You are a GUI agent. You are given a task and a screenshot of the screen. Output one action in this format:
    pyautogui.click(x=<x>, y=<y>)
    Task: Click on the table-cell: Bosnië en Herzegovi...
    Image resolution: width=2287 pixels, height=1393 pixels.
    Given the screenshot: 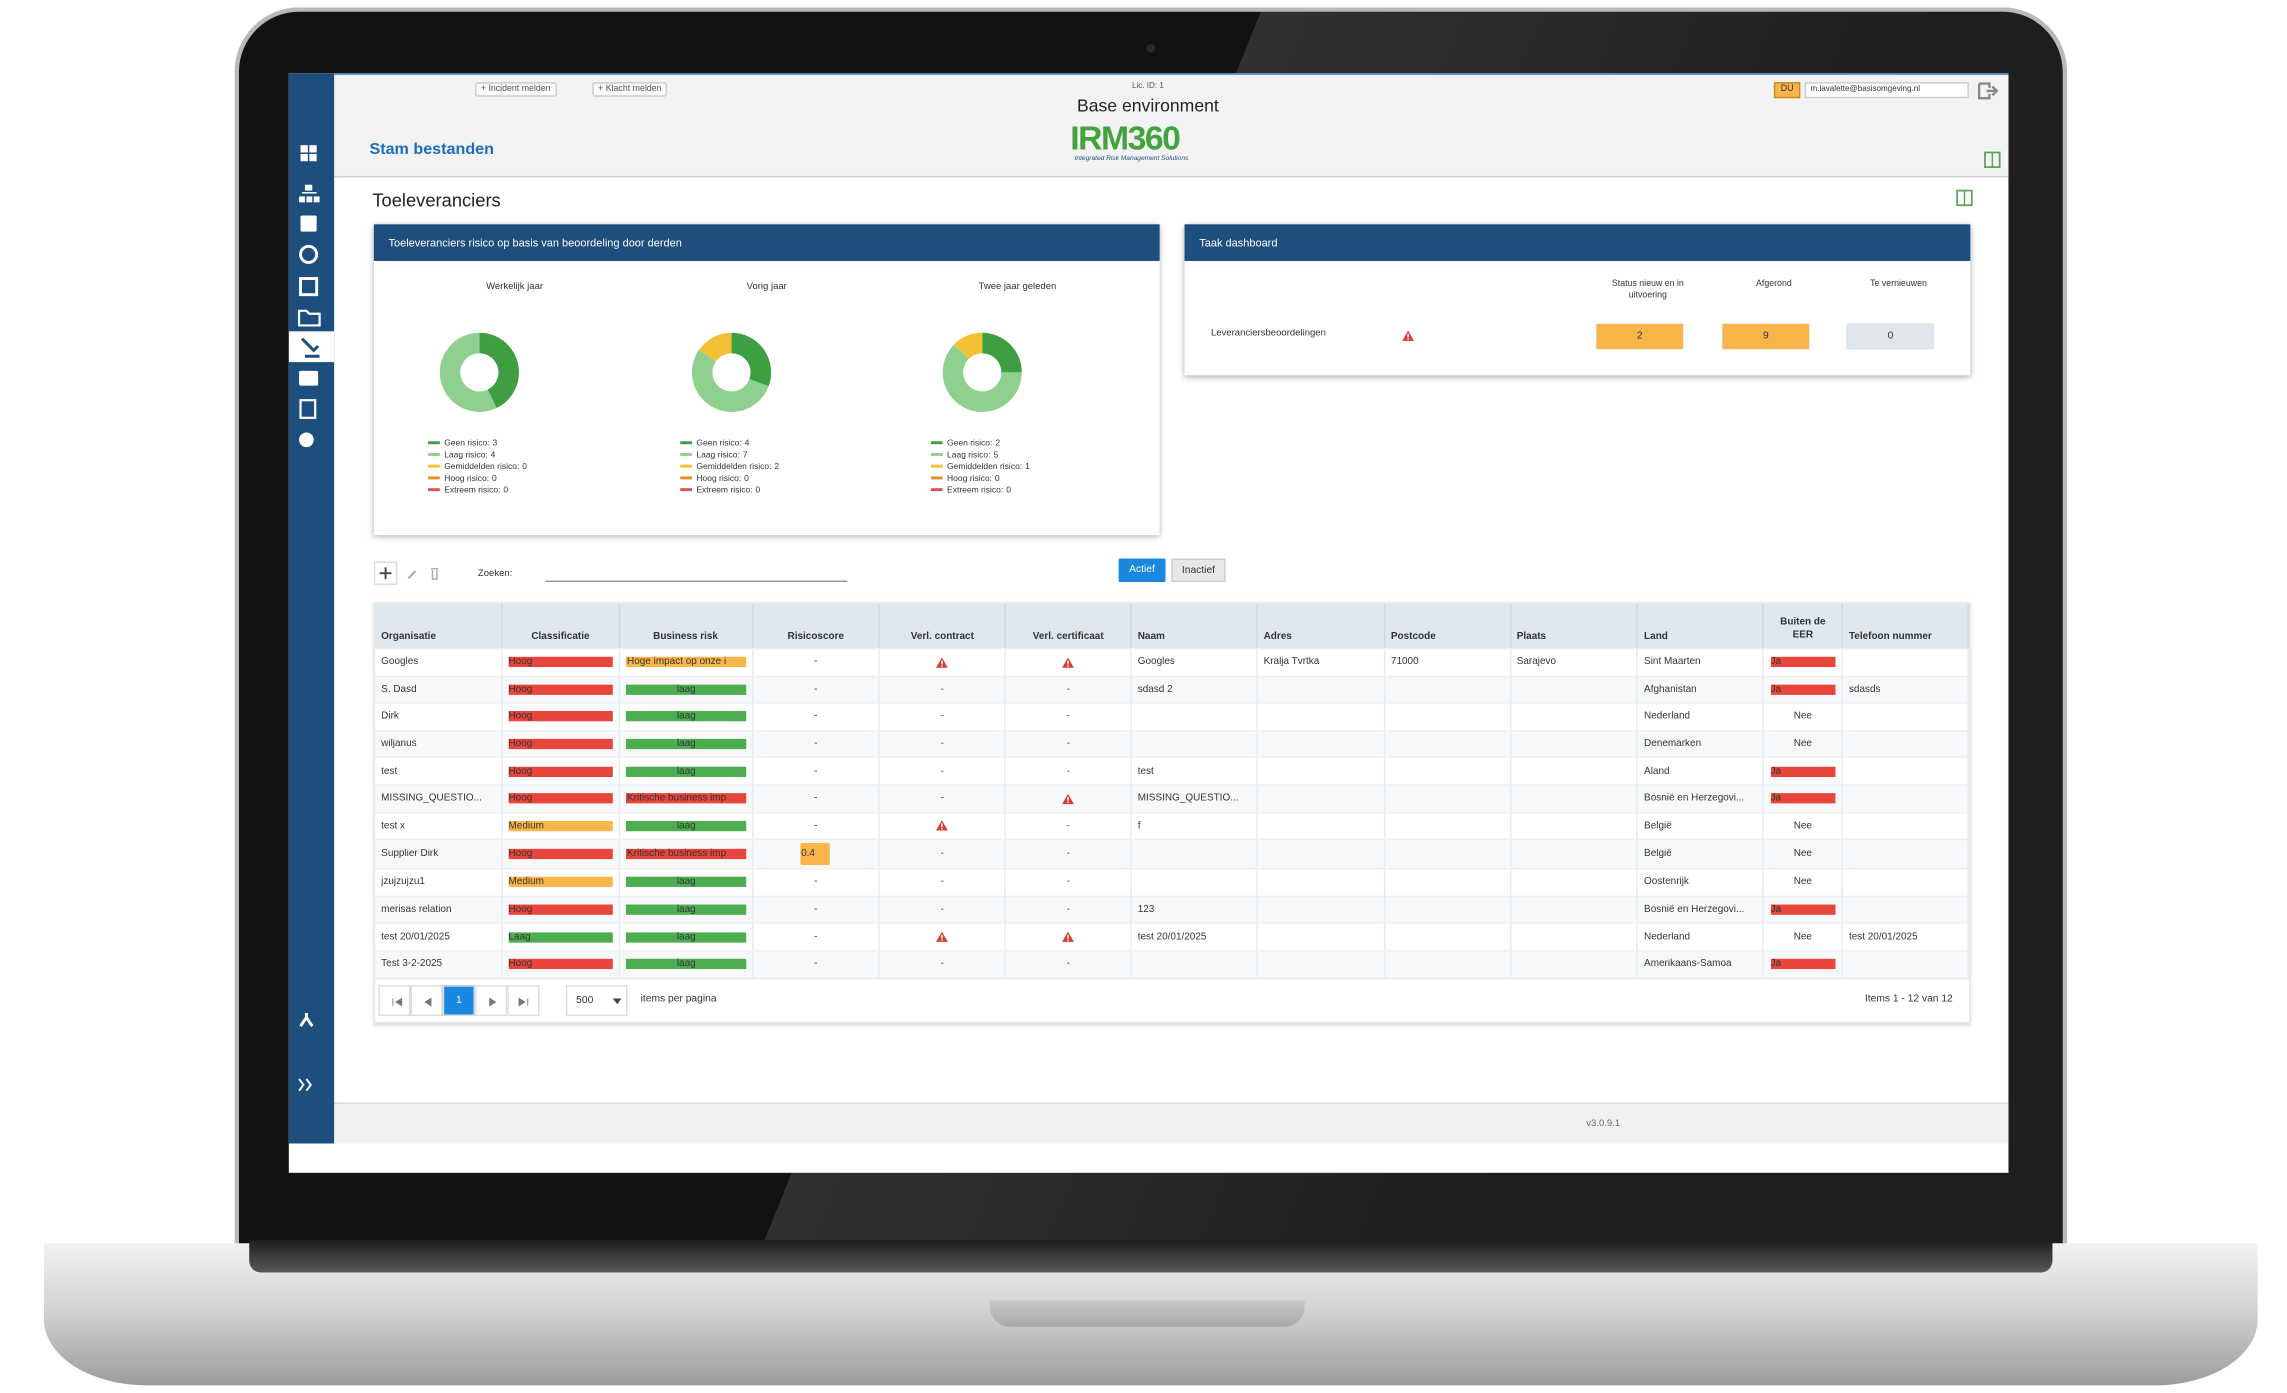 What is the action you would take?
    pyautogui.click(x=1701, y=798)
    